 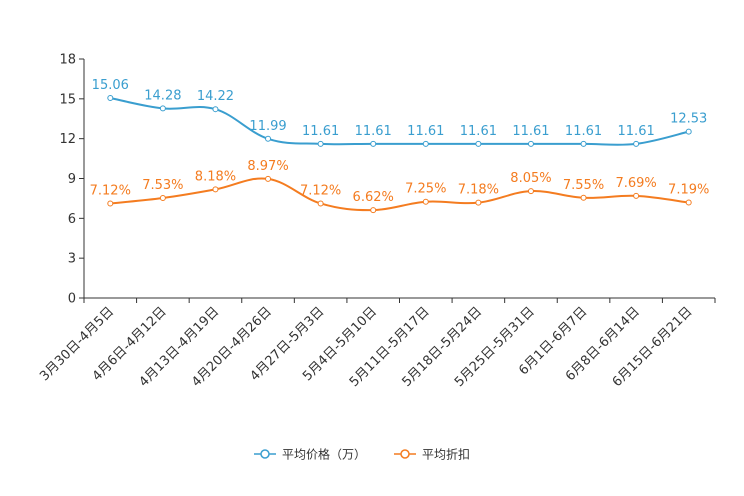 I want to click on data-label: 15.06, so click(x=110, y=85).